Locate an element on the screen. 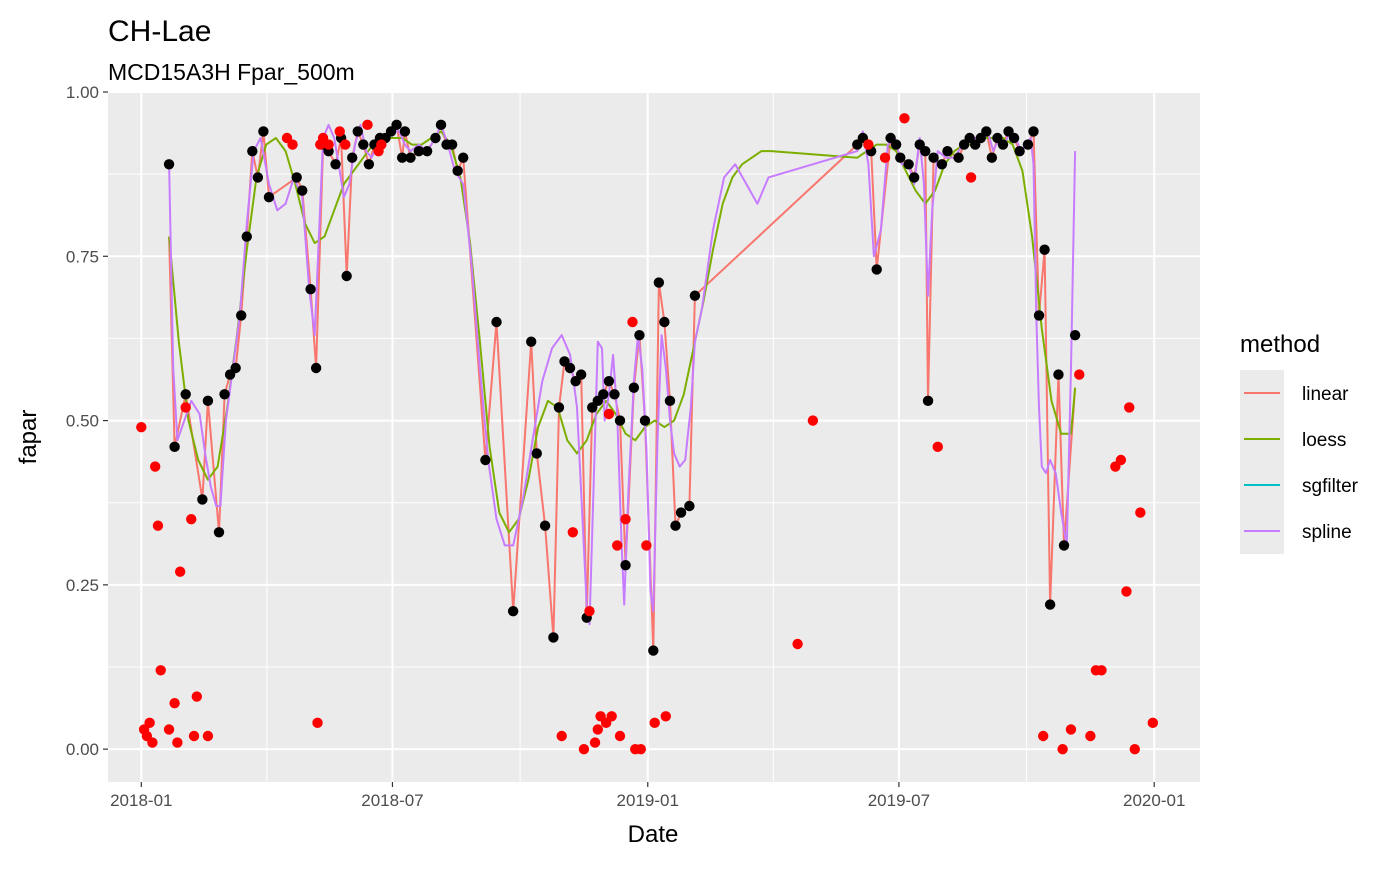  y-axis-title: fapar is located at coordinates (28, 437).